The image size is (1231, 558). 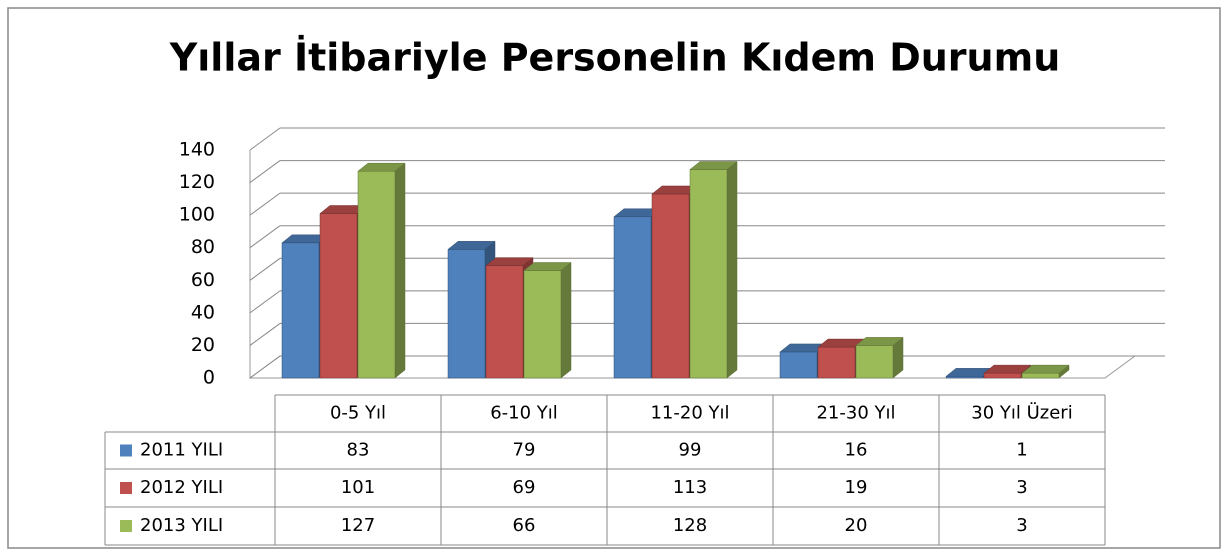 I want to click on legend-label: 2011 YILI, so click(x=181, y=450).